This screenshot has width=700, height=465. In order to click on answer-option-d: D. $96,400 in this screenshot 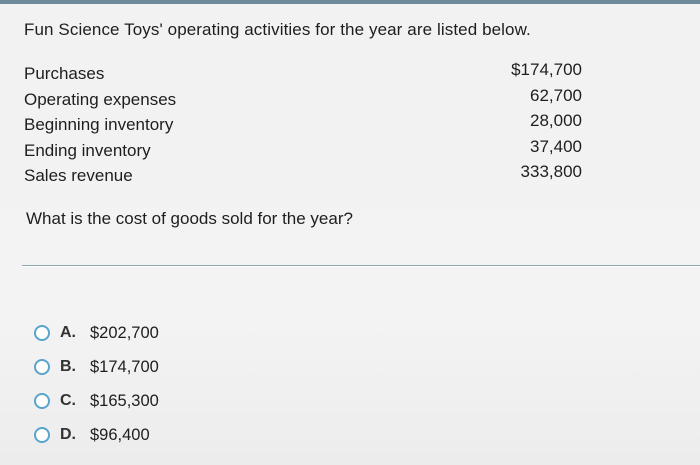, I will do `click(96, 441)`.